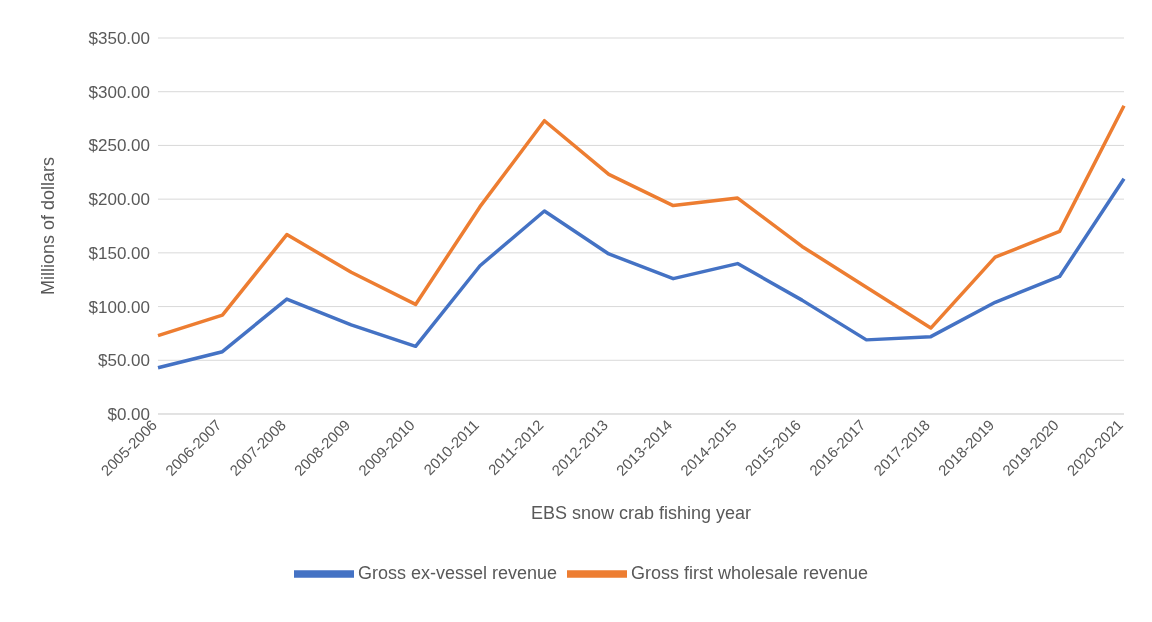 The height and width of the screenshot is (622, 1152). What do you see at coordinates (48, 226) in the screenshot?
I see `y-axis-title: Millions of dollars` at bounding box center [48, 226].